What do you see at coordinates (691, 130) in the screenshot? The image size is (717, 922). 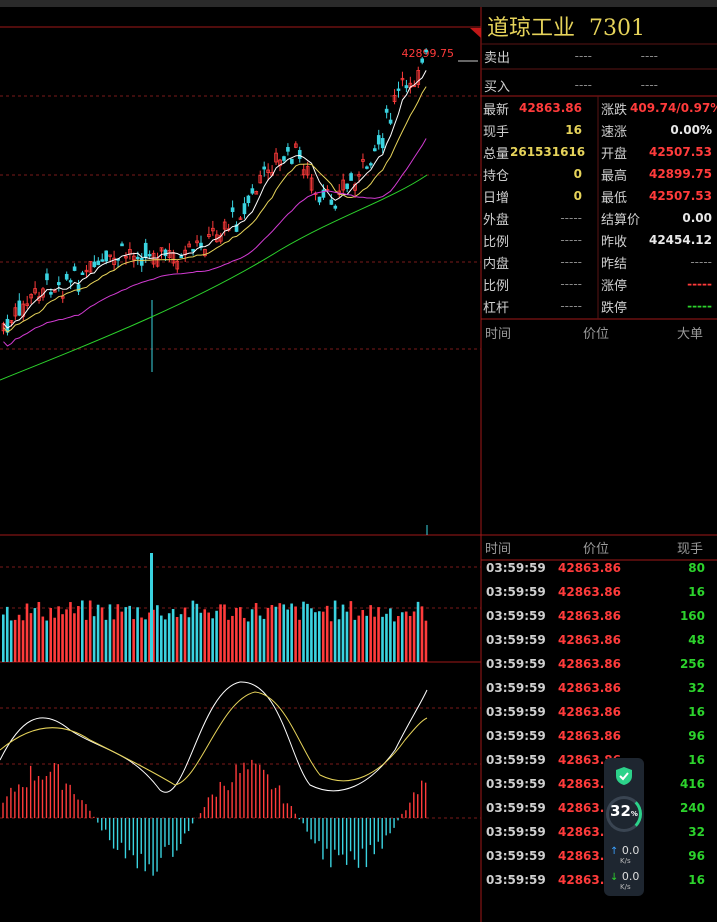 I see `quote-right-value: 0.00%` at bounding box center [691, 130].